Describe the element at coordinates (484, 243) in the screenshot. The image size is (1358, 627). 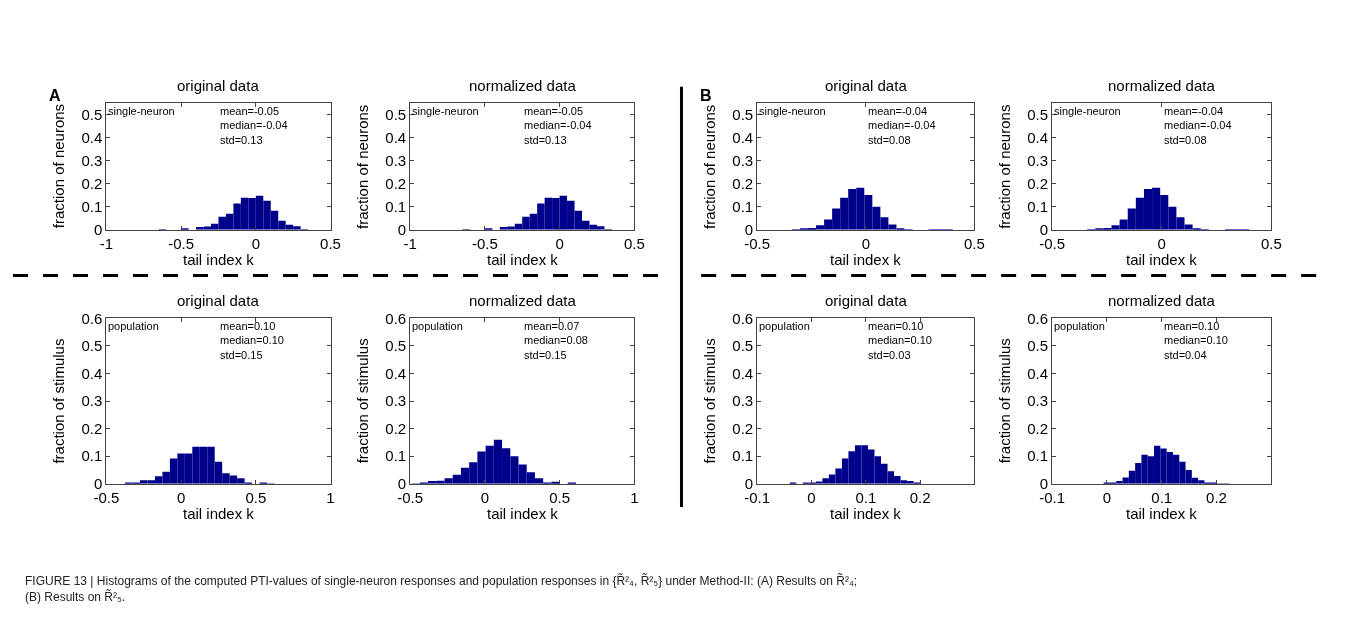
I see `x-tick-label: -0.5` at that location.